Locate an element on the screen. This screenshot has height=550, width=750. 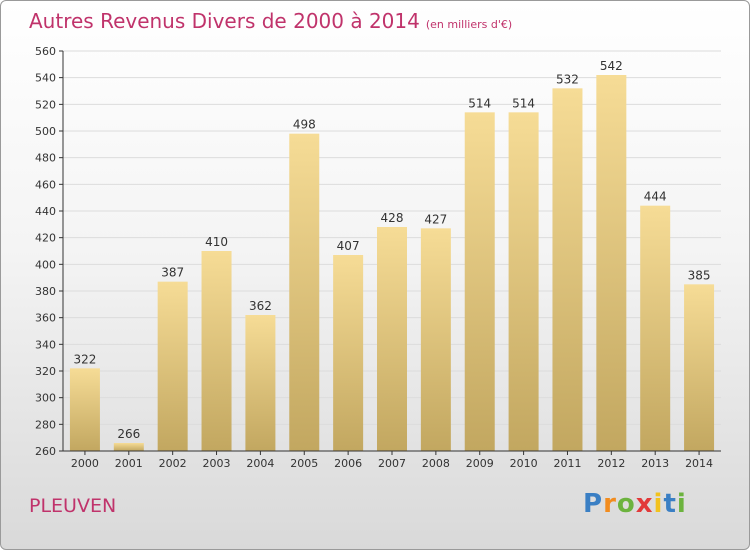
x-tick-label: 2004 is located at coordinates (260, 463).